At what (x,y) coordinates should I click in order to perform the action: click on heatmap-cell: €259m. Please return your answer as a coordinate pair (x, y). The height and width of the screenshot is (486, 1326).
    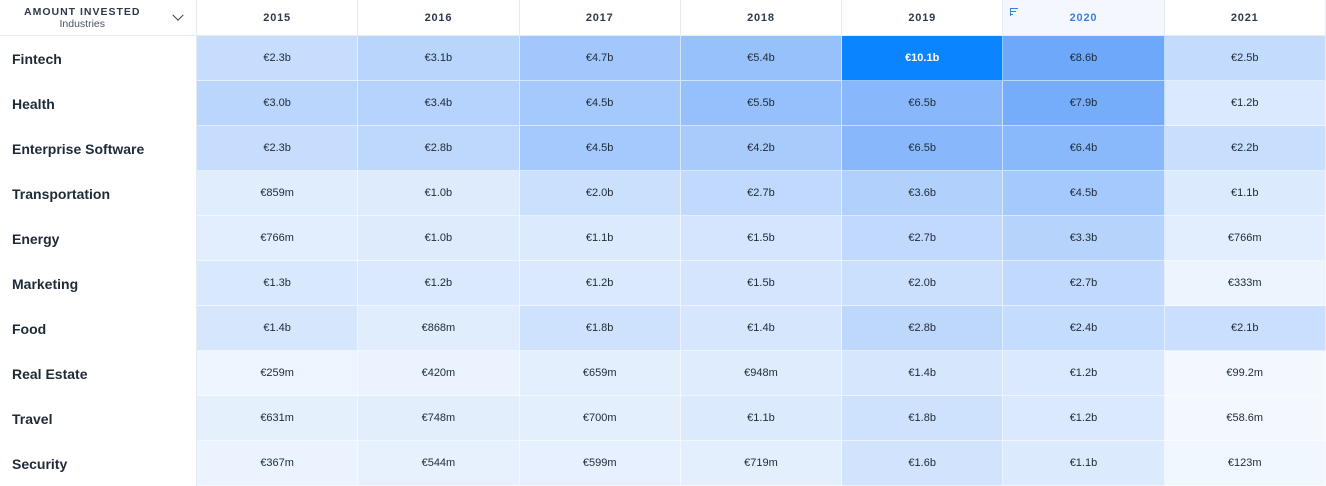
    Looking at the image, I should click on (278, 373).